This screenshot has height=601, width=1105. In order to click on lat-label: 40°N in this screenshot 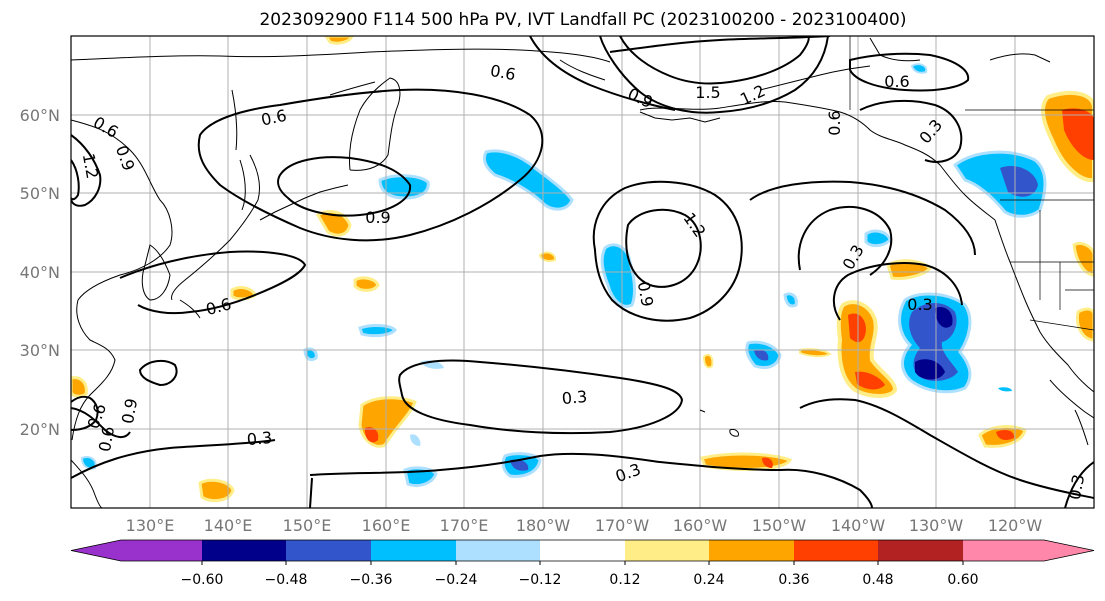, I will do `click(40, 272)`.